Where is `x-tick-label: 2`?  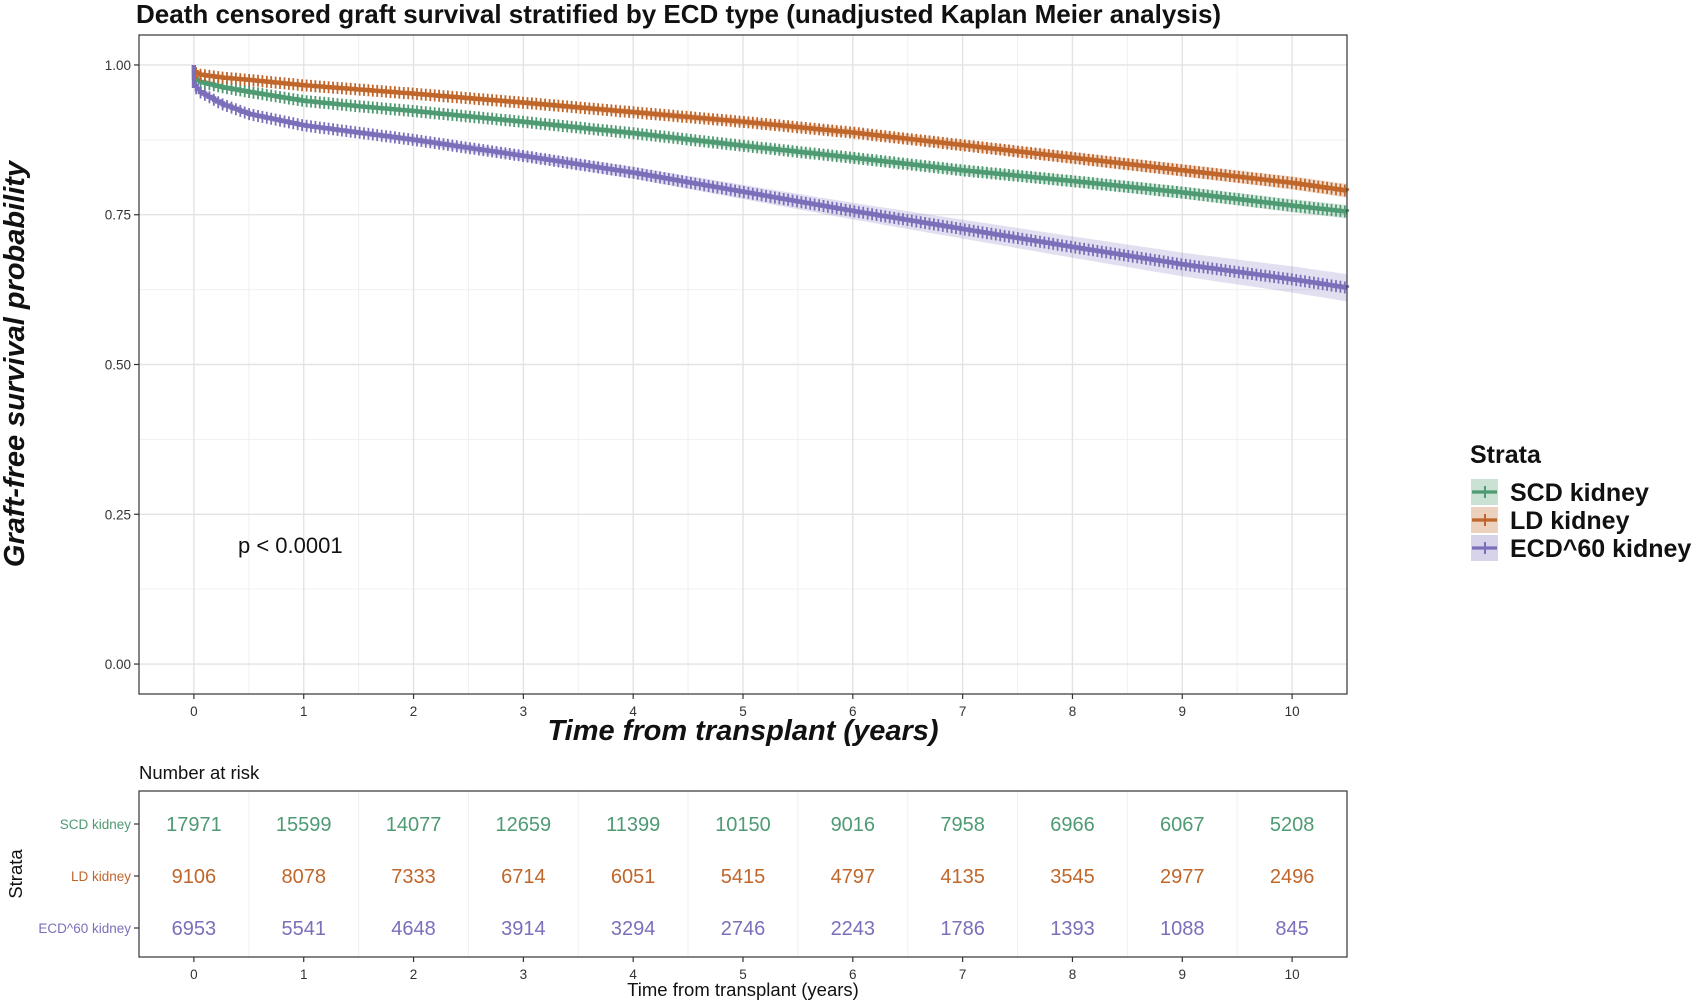 x-tick-label: 2 is located at coordinates (414, 711).